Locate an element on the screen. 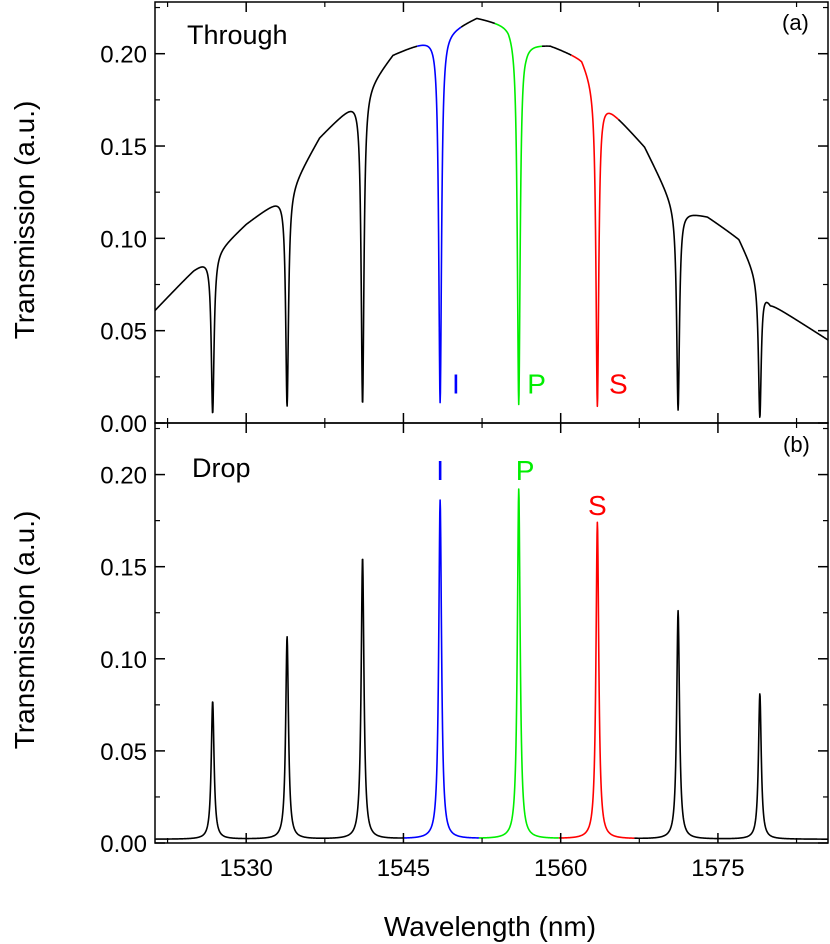 This screenshot has width=830, height=944. x-tick-labels: 1530 1545 1560 1575 is located at coordinates (482, 868).